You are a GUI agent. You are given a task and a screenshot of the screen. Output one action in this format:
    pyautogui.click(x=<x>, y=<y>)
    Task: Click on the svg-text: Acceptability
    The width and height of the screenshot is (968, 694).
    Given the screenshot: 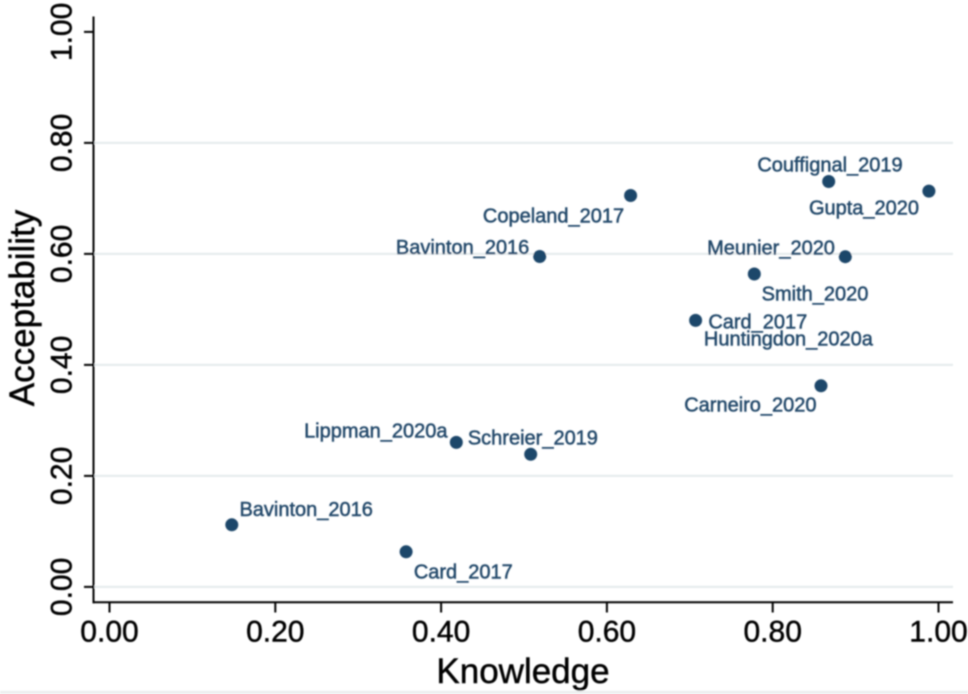 What is the action you would take?
    pyautogui.click(x=22, y=307)
    